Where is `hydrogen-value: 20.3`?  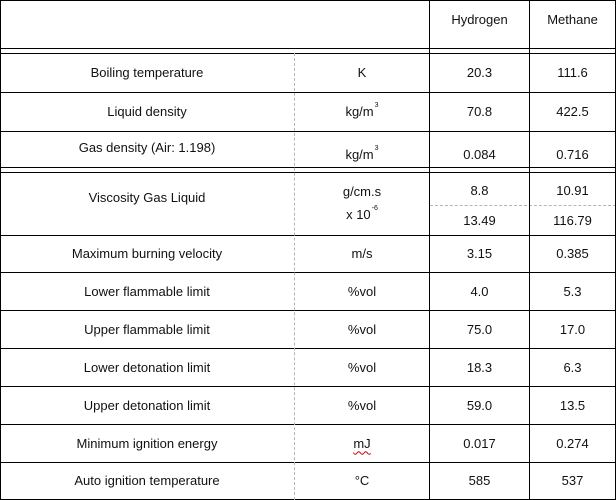
hydrogen-value: 20.3 is located at coordinates (479, 72).